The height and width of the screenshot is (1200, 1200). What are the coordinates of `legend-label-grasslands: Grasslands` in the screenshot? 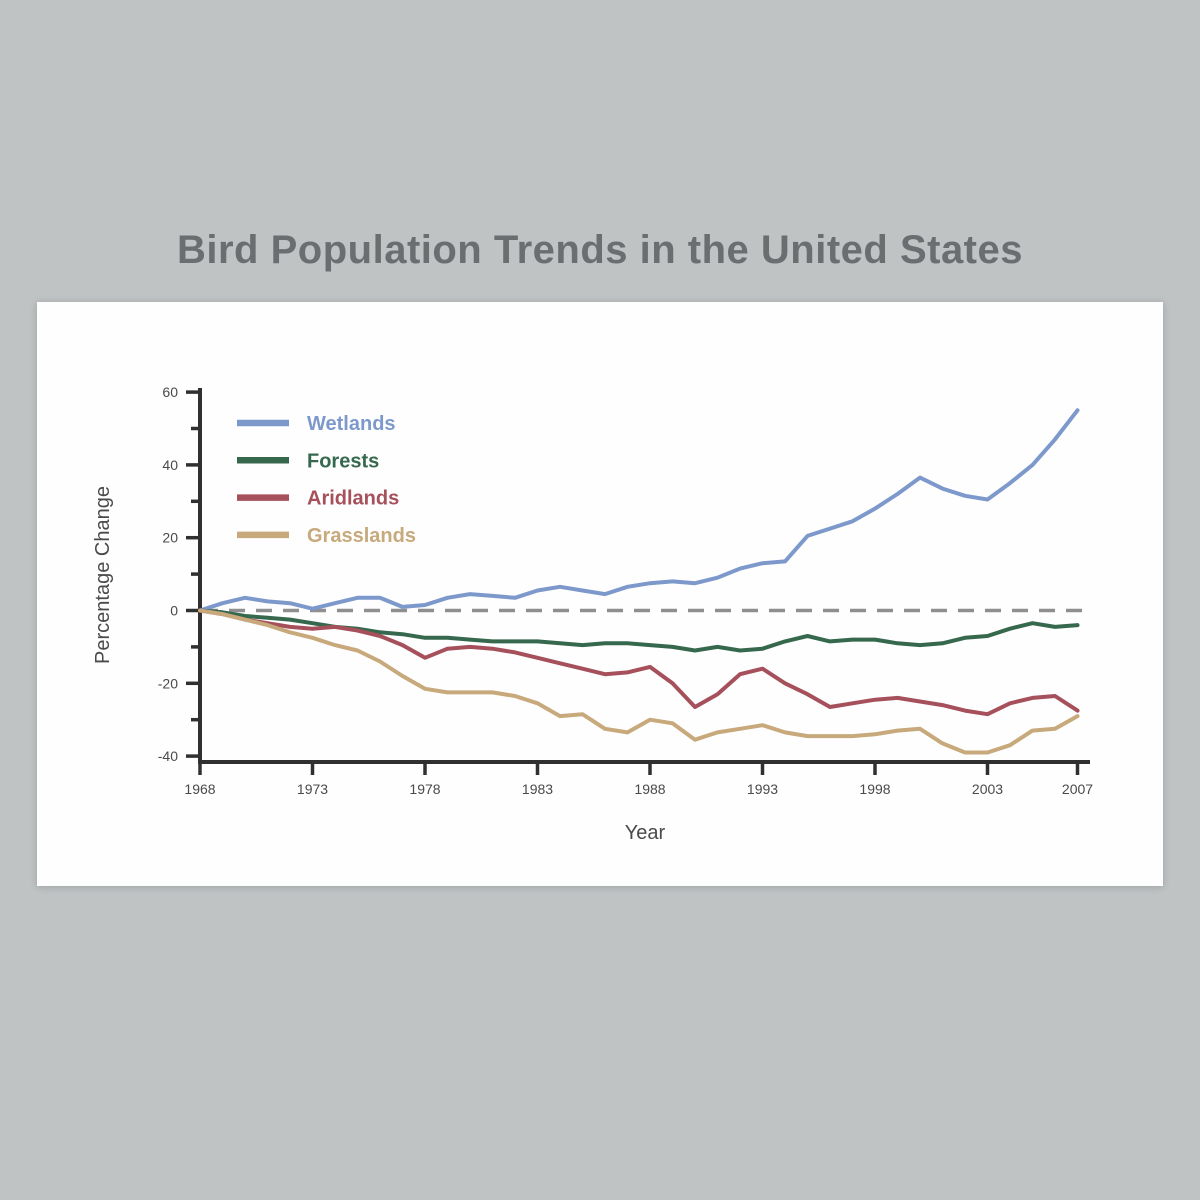 It's located at (361, 536).